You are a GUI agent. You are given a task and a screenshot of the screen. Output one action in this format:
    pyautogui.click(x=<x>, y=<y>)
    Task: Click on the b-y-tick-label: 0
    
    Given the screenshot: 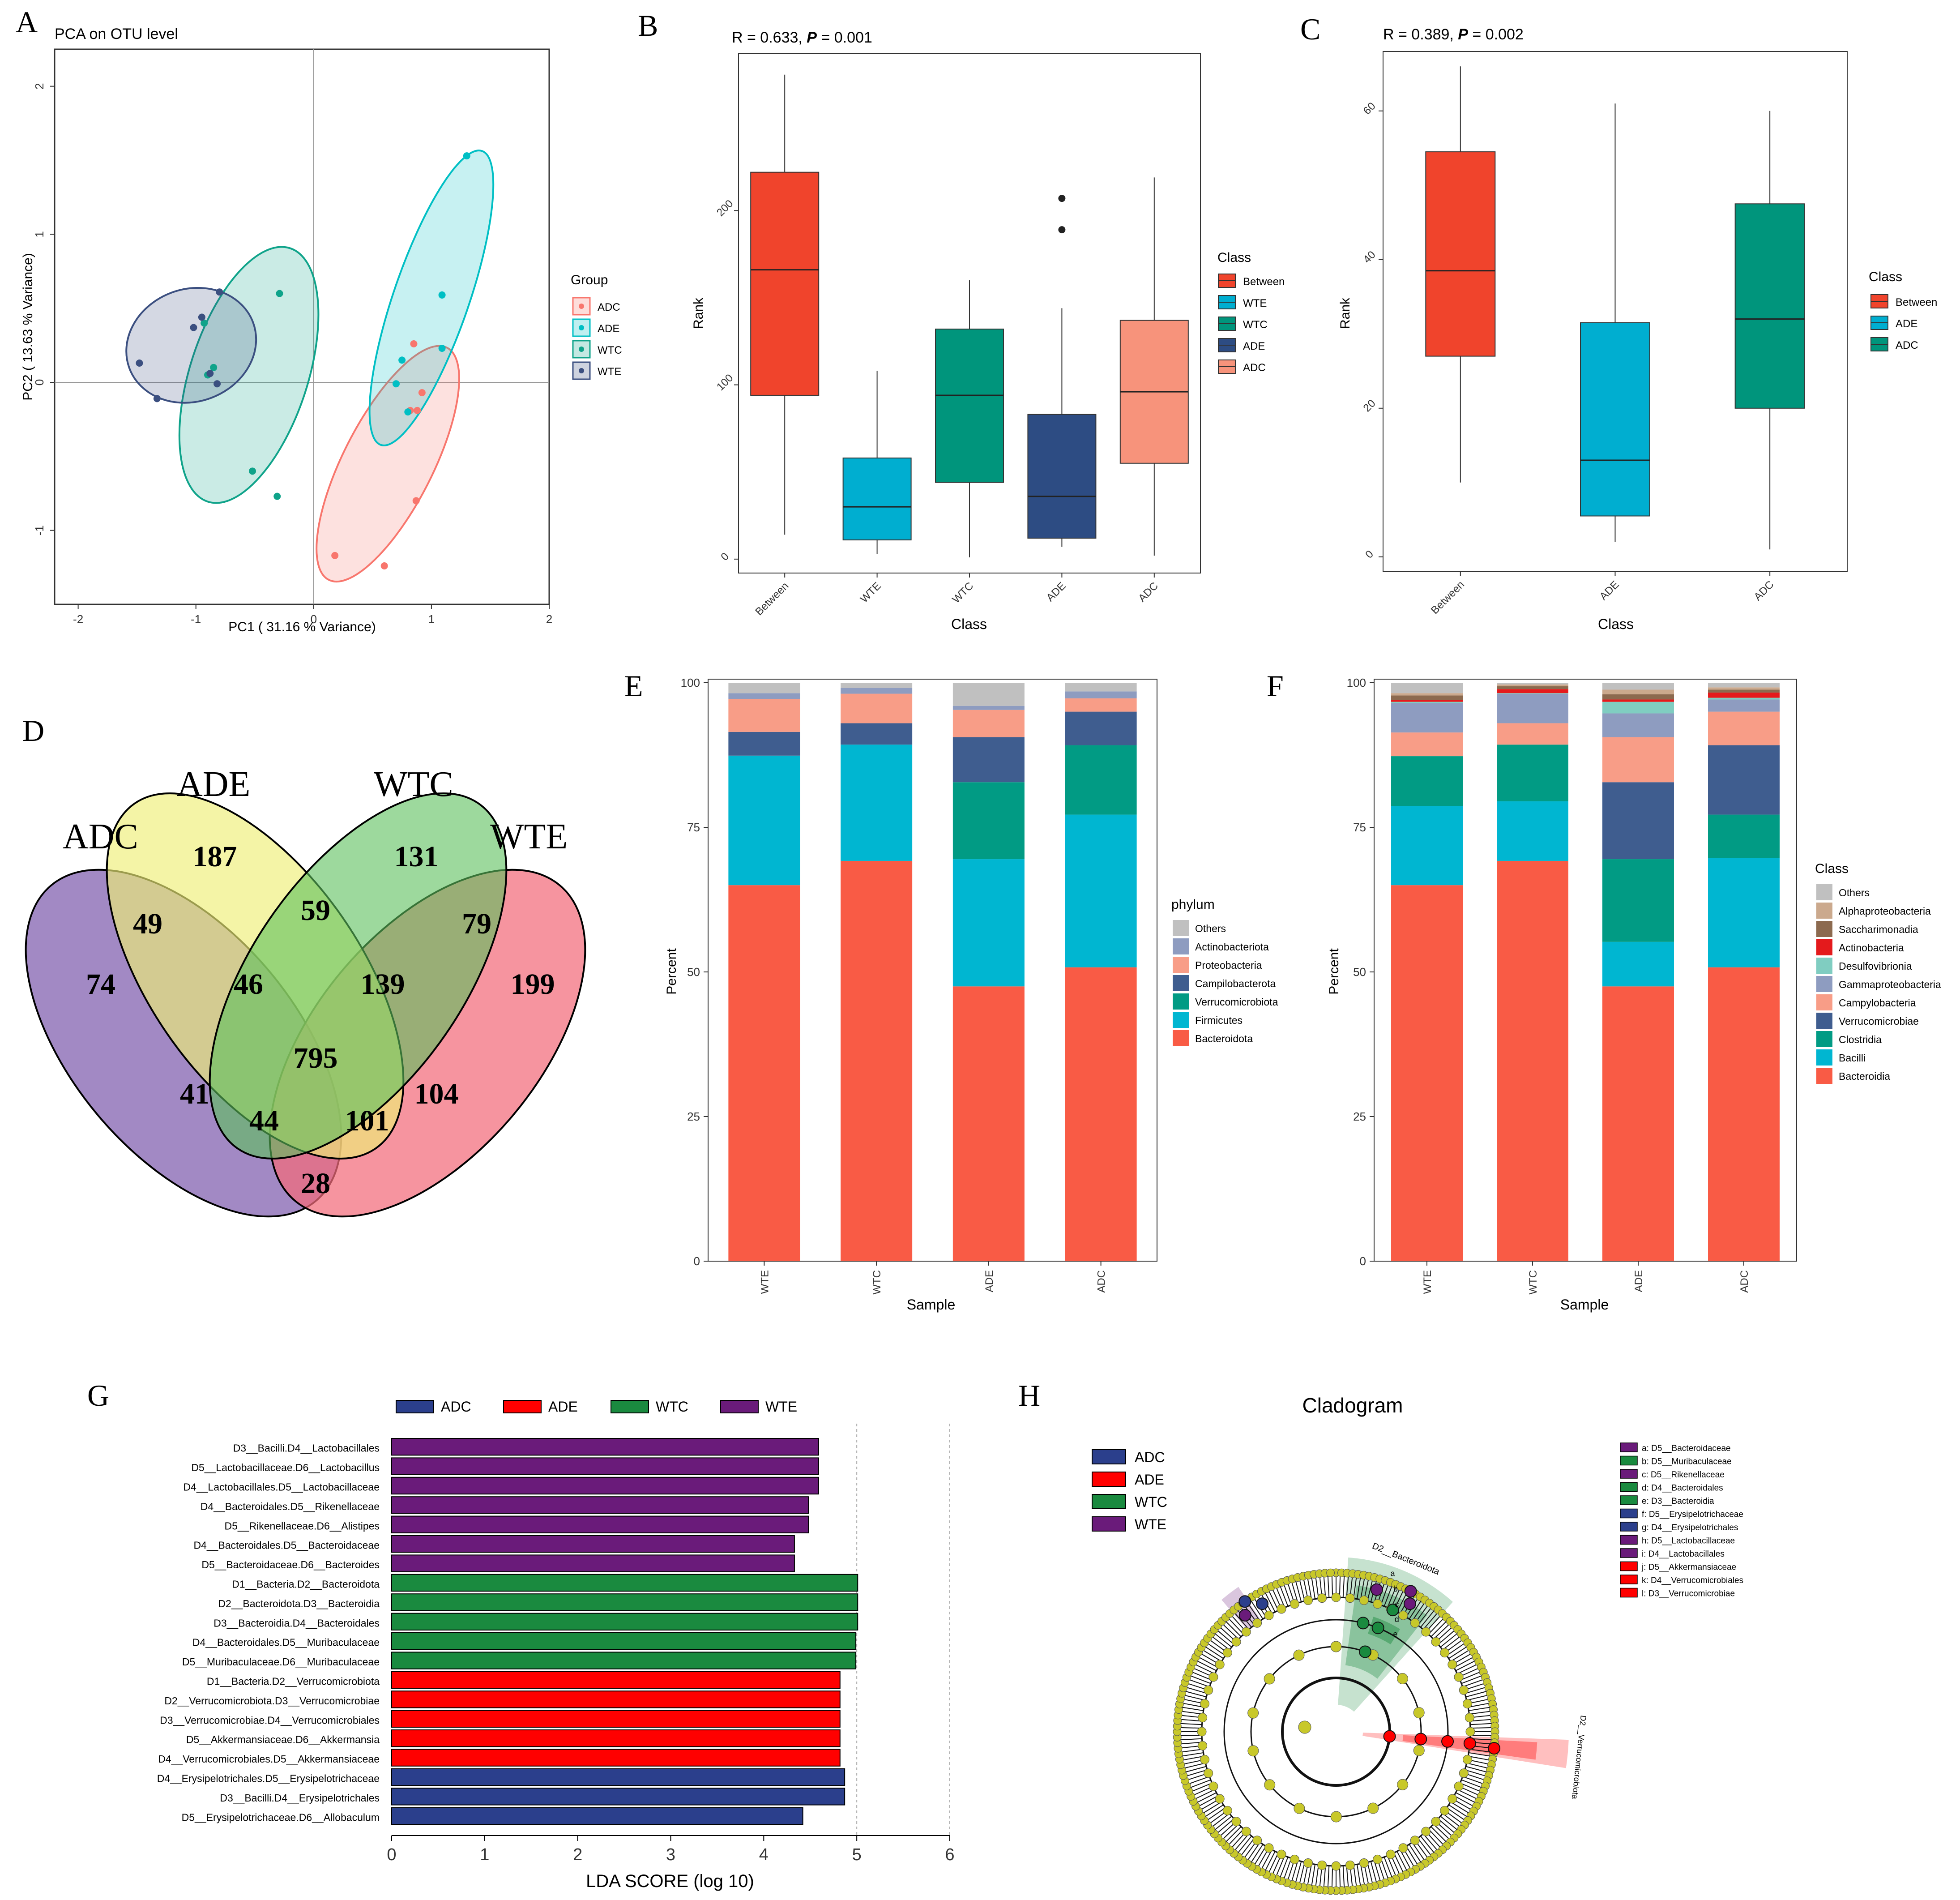 What is the action you would take?
    pyautogui.click(x=724, y=556)
    